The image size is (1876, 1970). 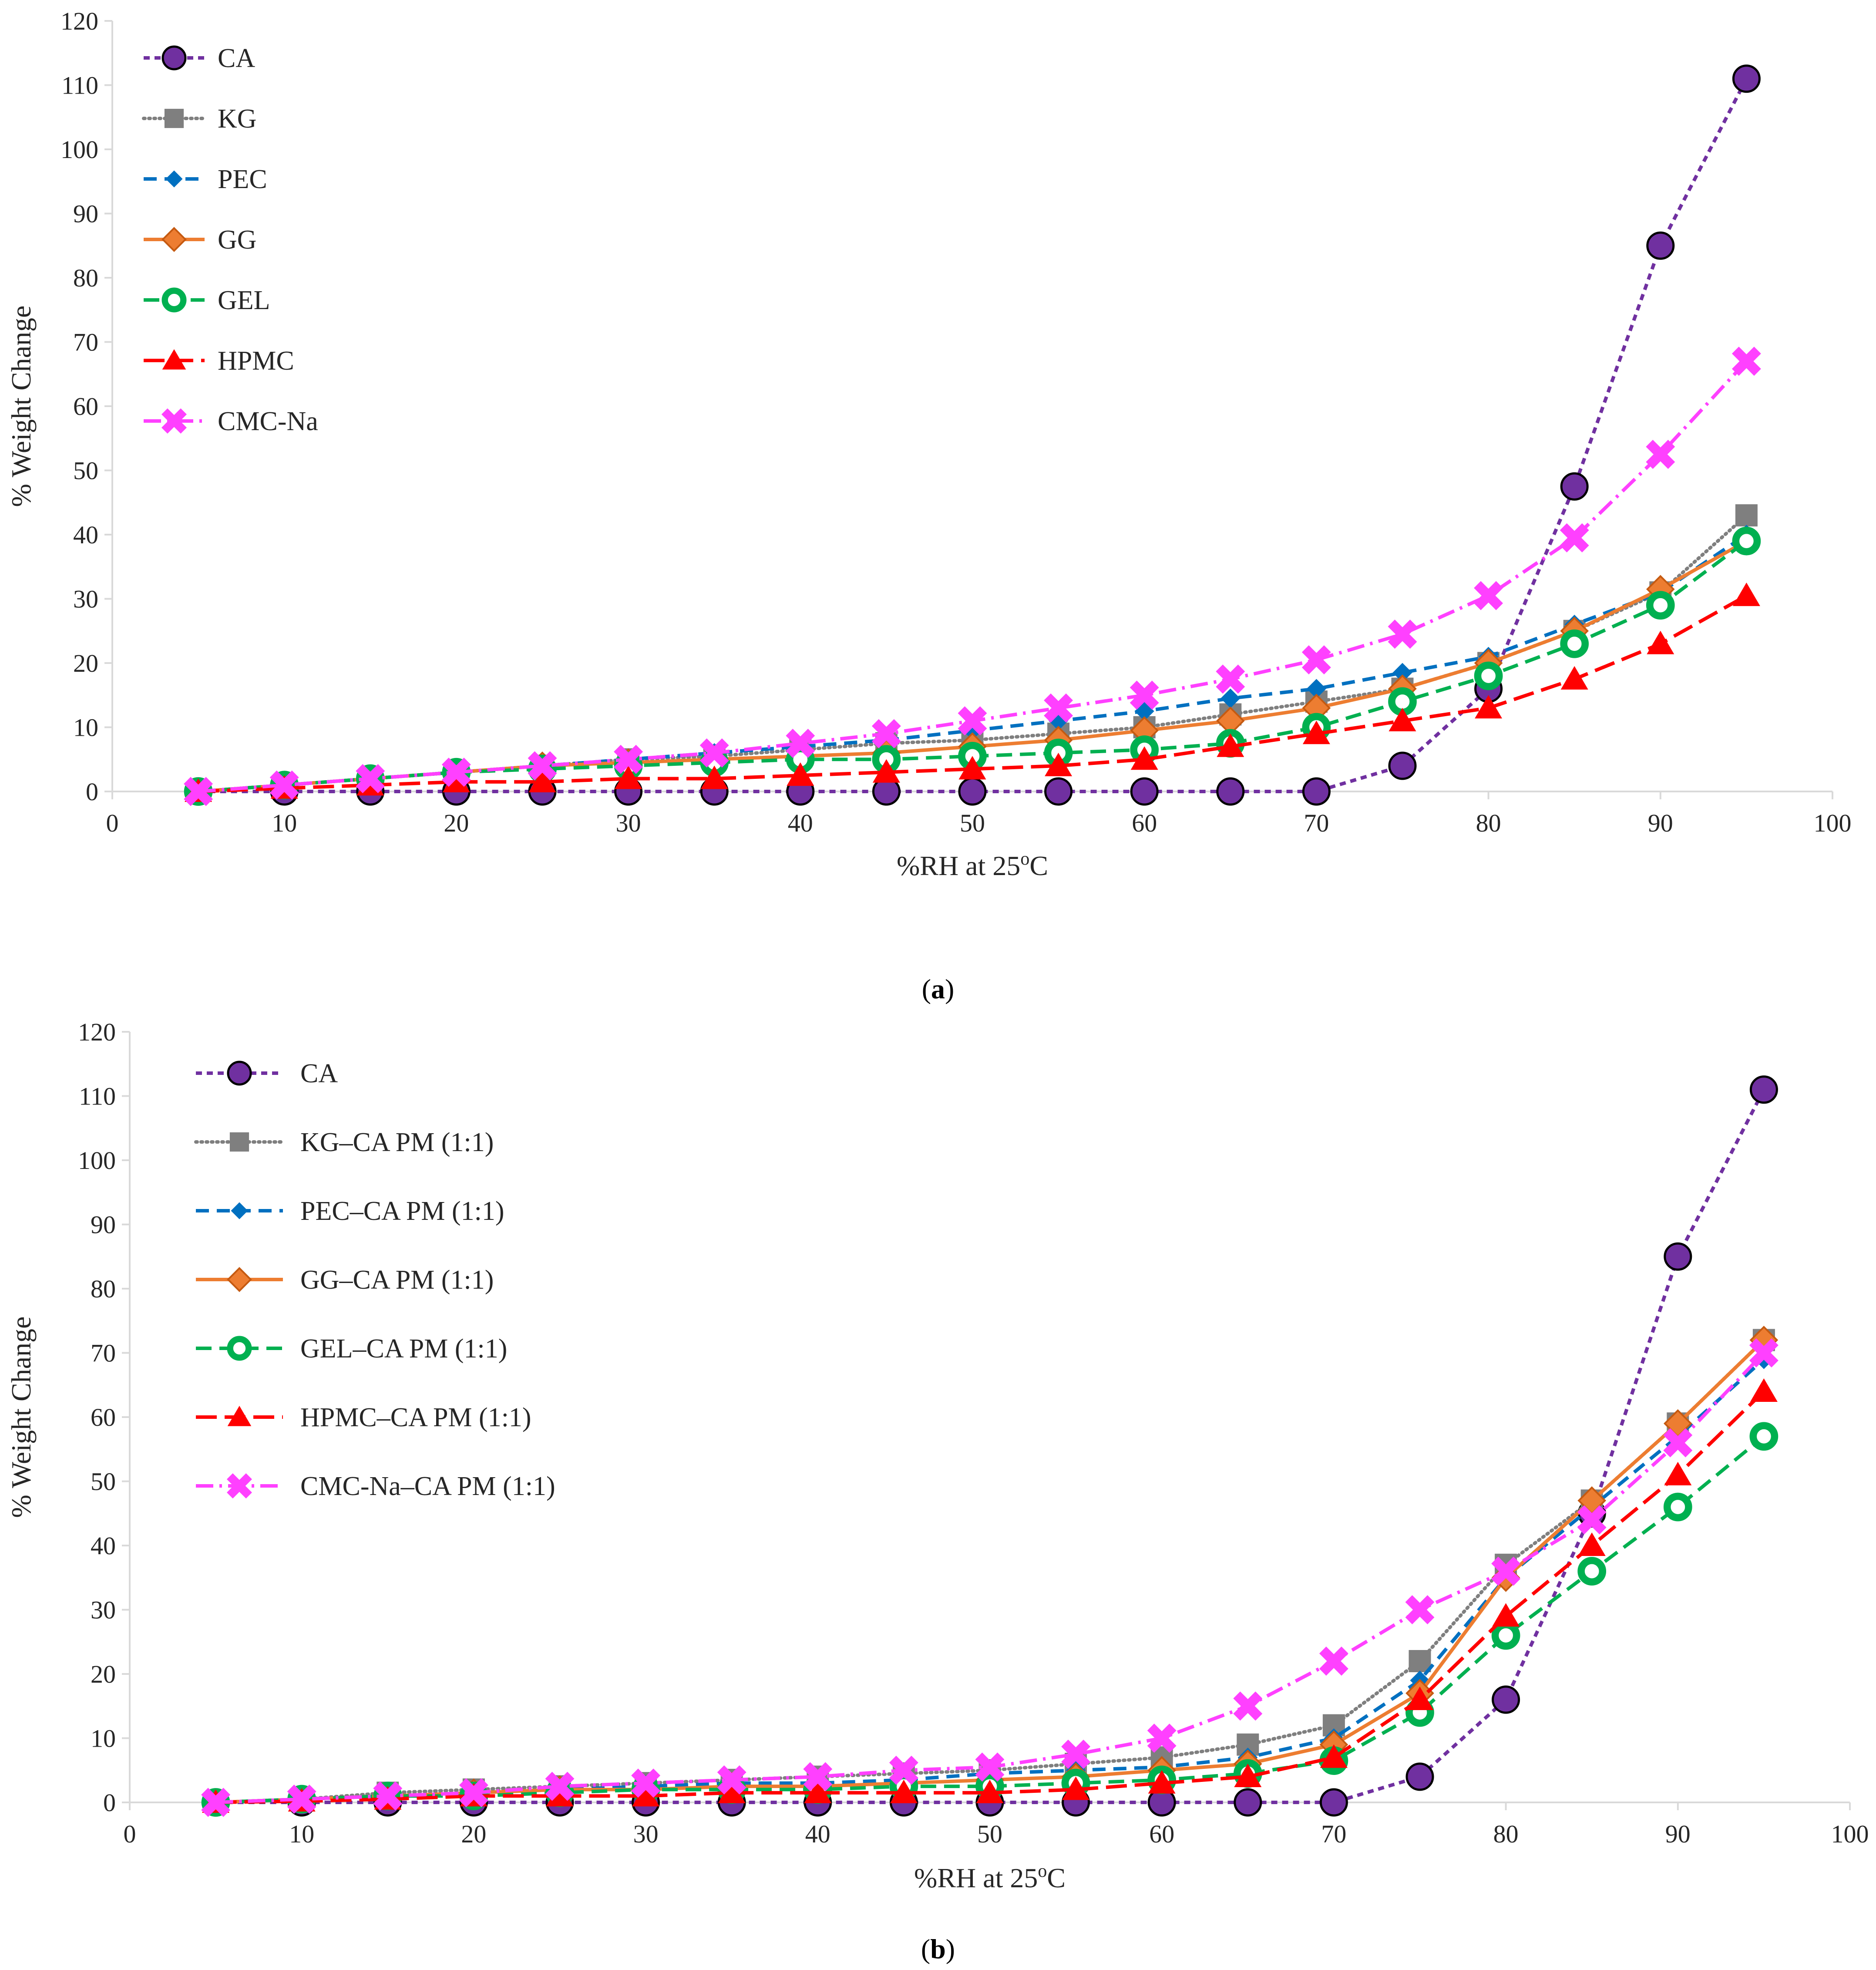 What do you see at coordinates (473, 1834) in the screenshot?
I see `x-tick-label: 20` at bounding box center [473, 1834].